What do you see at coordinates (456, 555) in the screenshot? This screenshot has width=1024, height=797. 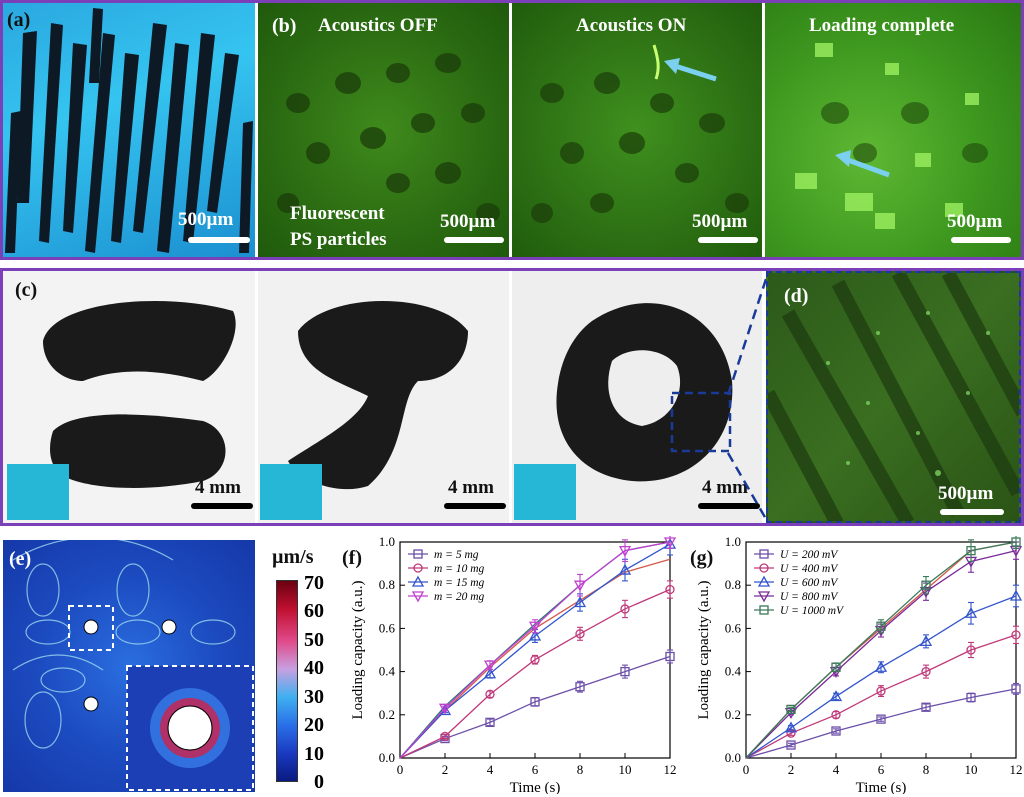 I see `legend-entry: m = 5 mg` at bounding box center [456, 555].